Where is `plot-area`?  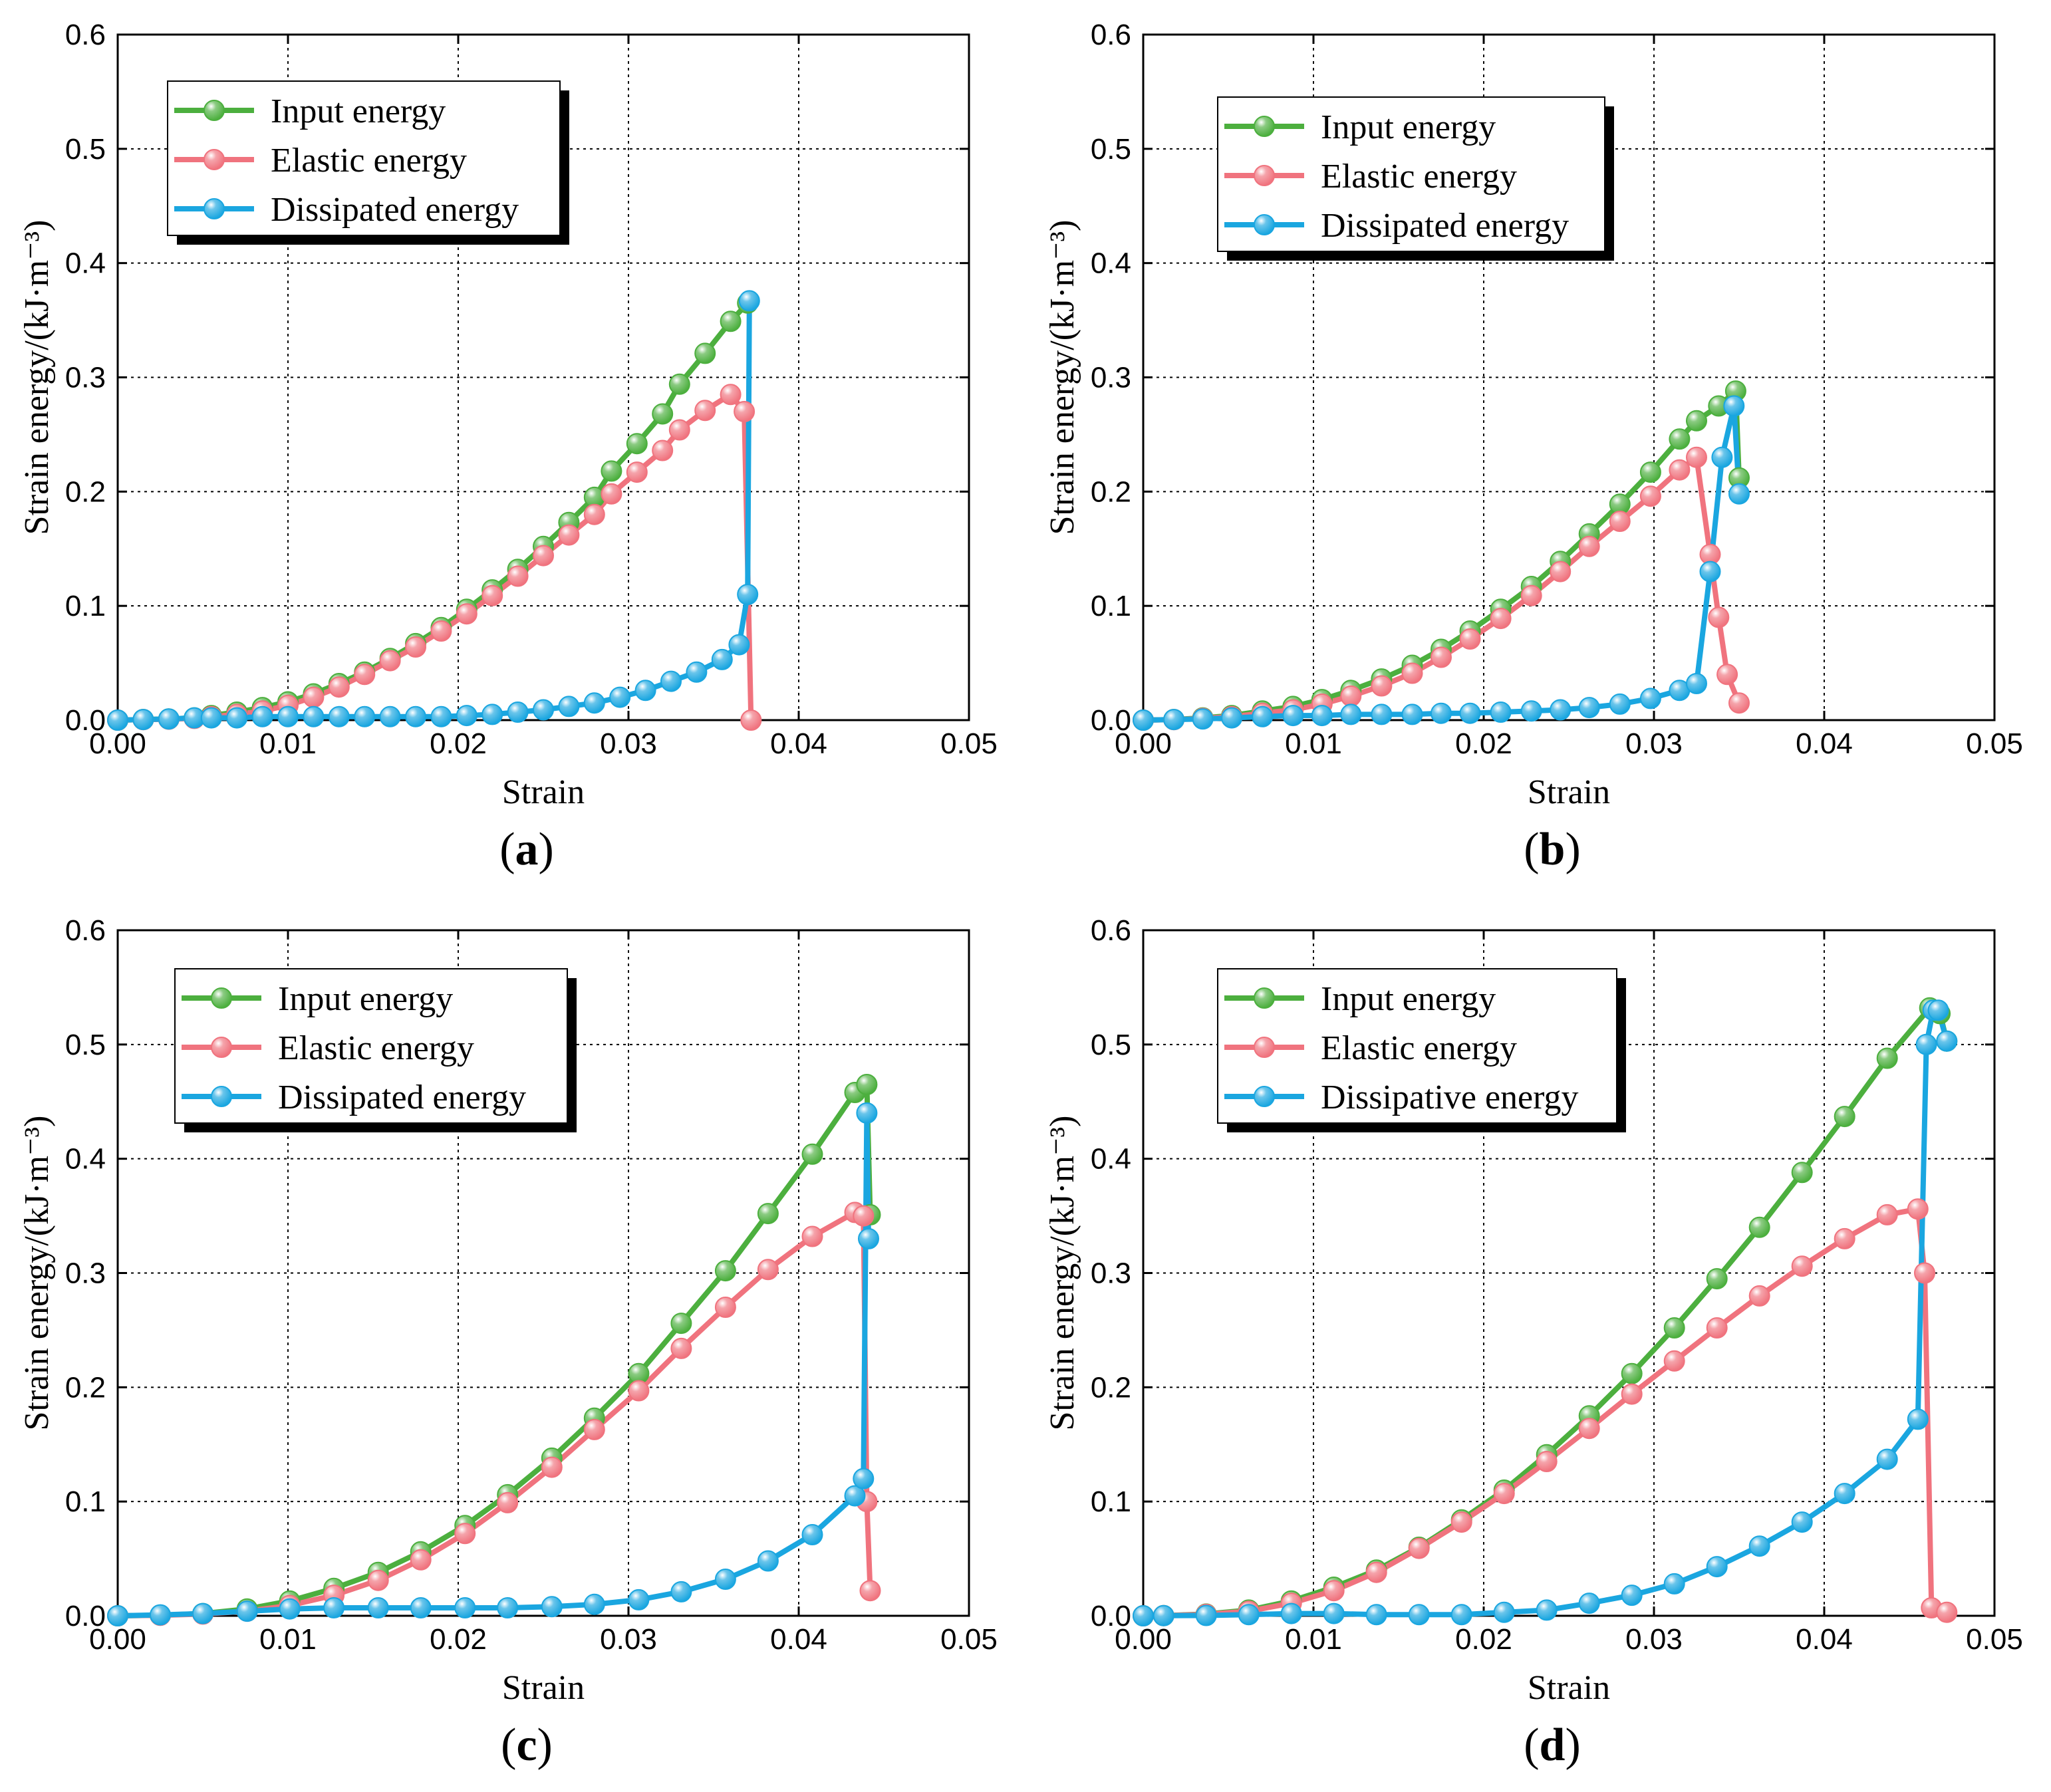
plot-area is located at coordinates (434, 510).